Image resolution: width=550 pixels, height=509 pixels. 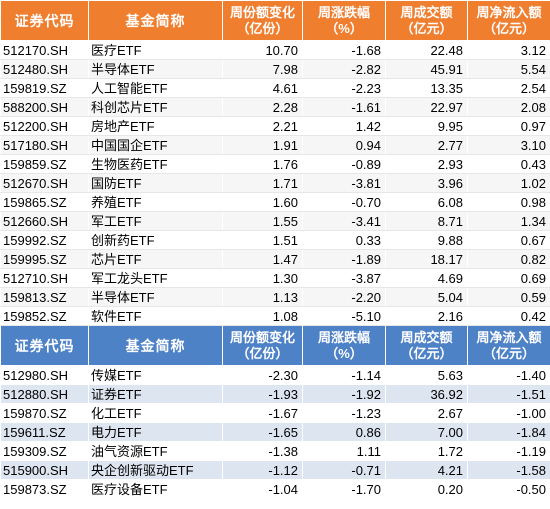 I want to click on share-change-cell: 1.30, so click(x=262, y=278).